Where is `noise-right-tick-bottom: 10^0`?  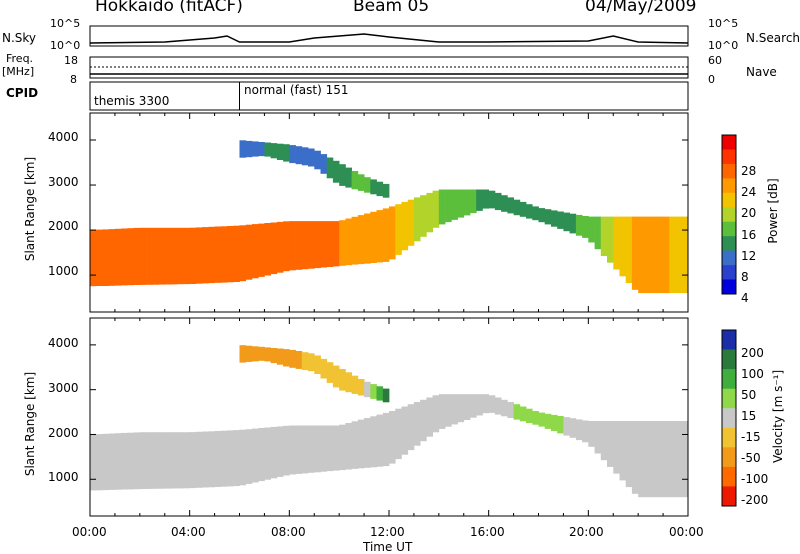 noise-right-tick-bottom: 10^0 is located at coordinates (723, 45).